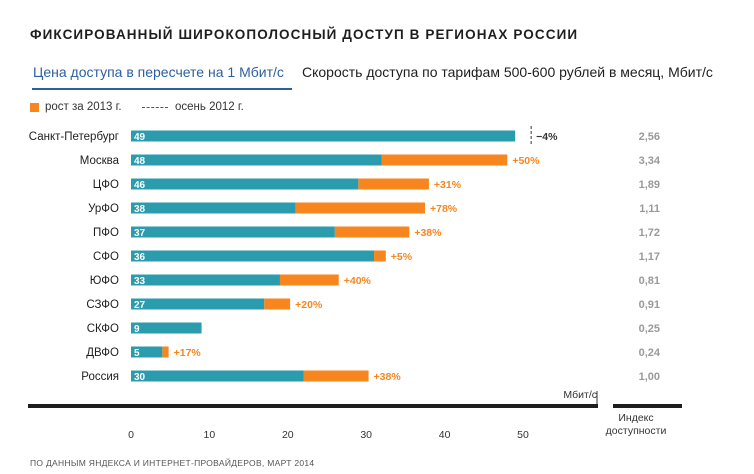 The image size is (754, 474). Describe the element at coordinates (102, 305) in the screenshot. I see `category-label: СЗФО` at that location.